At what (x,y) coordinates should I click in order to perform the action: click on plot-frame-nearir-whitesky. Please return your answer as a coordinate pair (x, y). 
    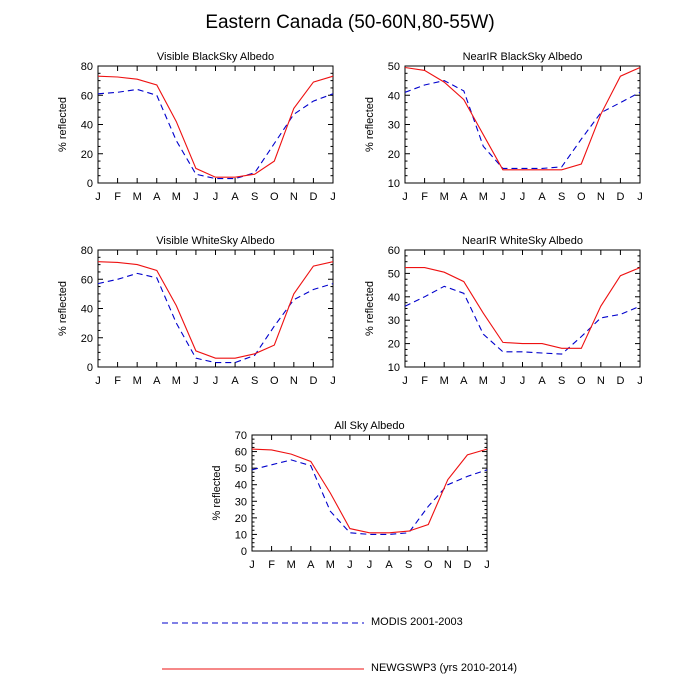
    Looking at the image, I should click on (522, 308).